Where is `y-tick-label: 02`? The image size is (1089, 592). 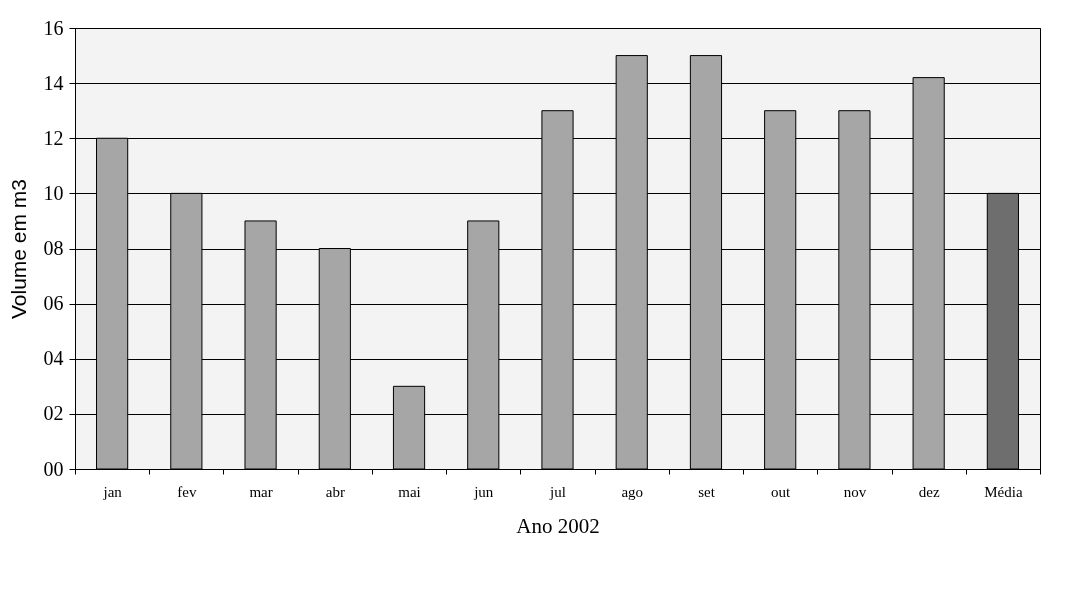 y-tick-label: 02 is located at coordinates (53, 413).